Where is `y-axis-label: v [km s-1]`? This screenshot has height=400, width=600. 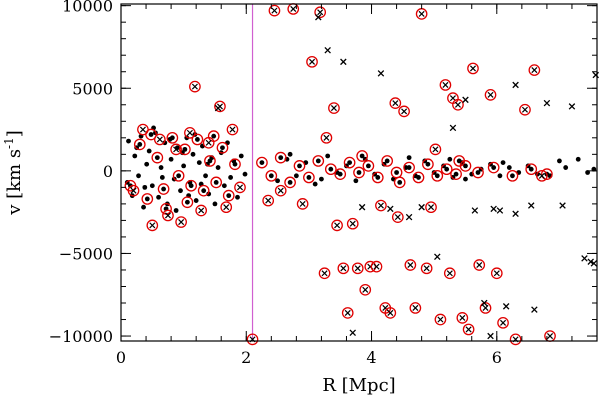 y-axis-label: v [km s-1] is located at coordinates (13, 173).